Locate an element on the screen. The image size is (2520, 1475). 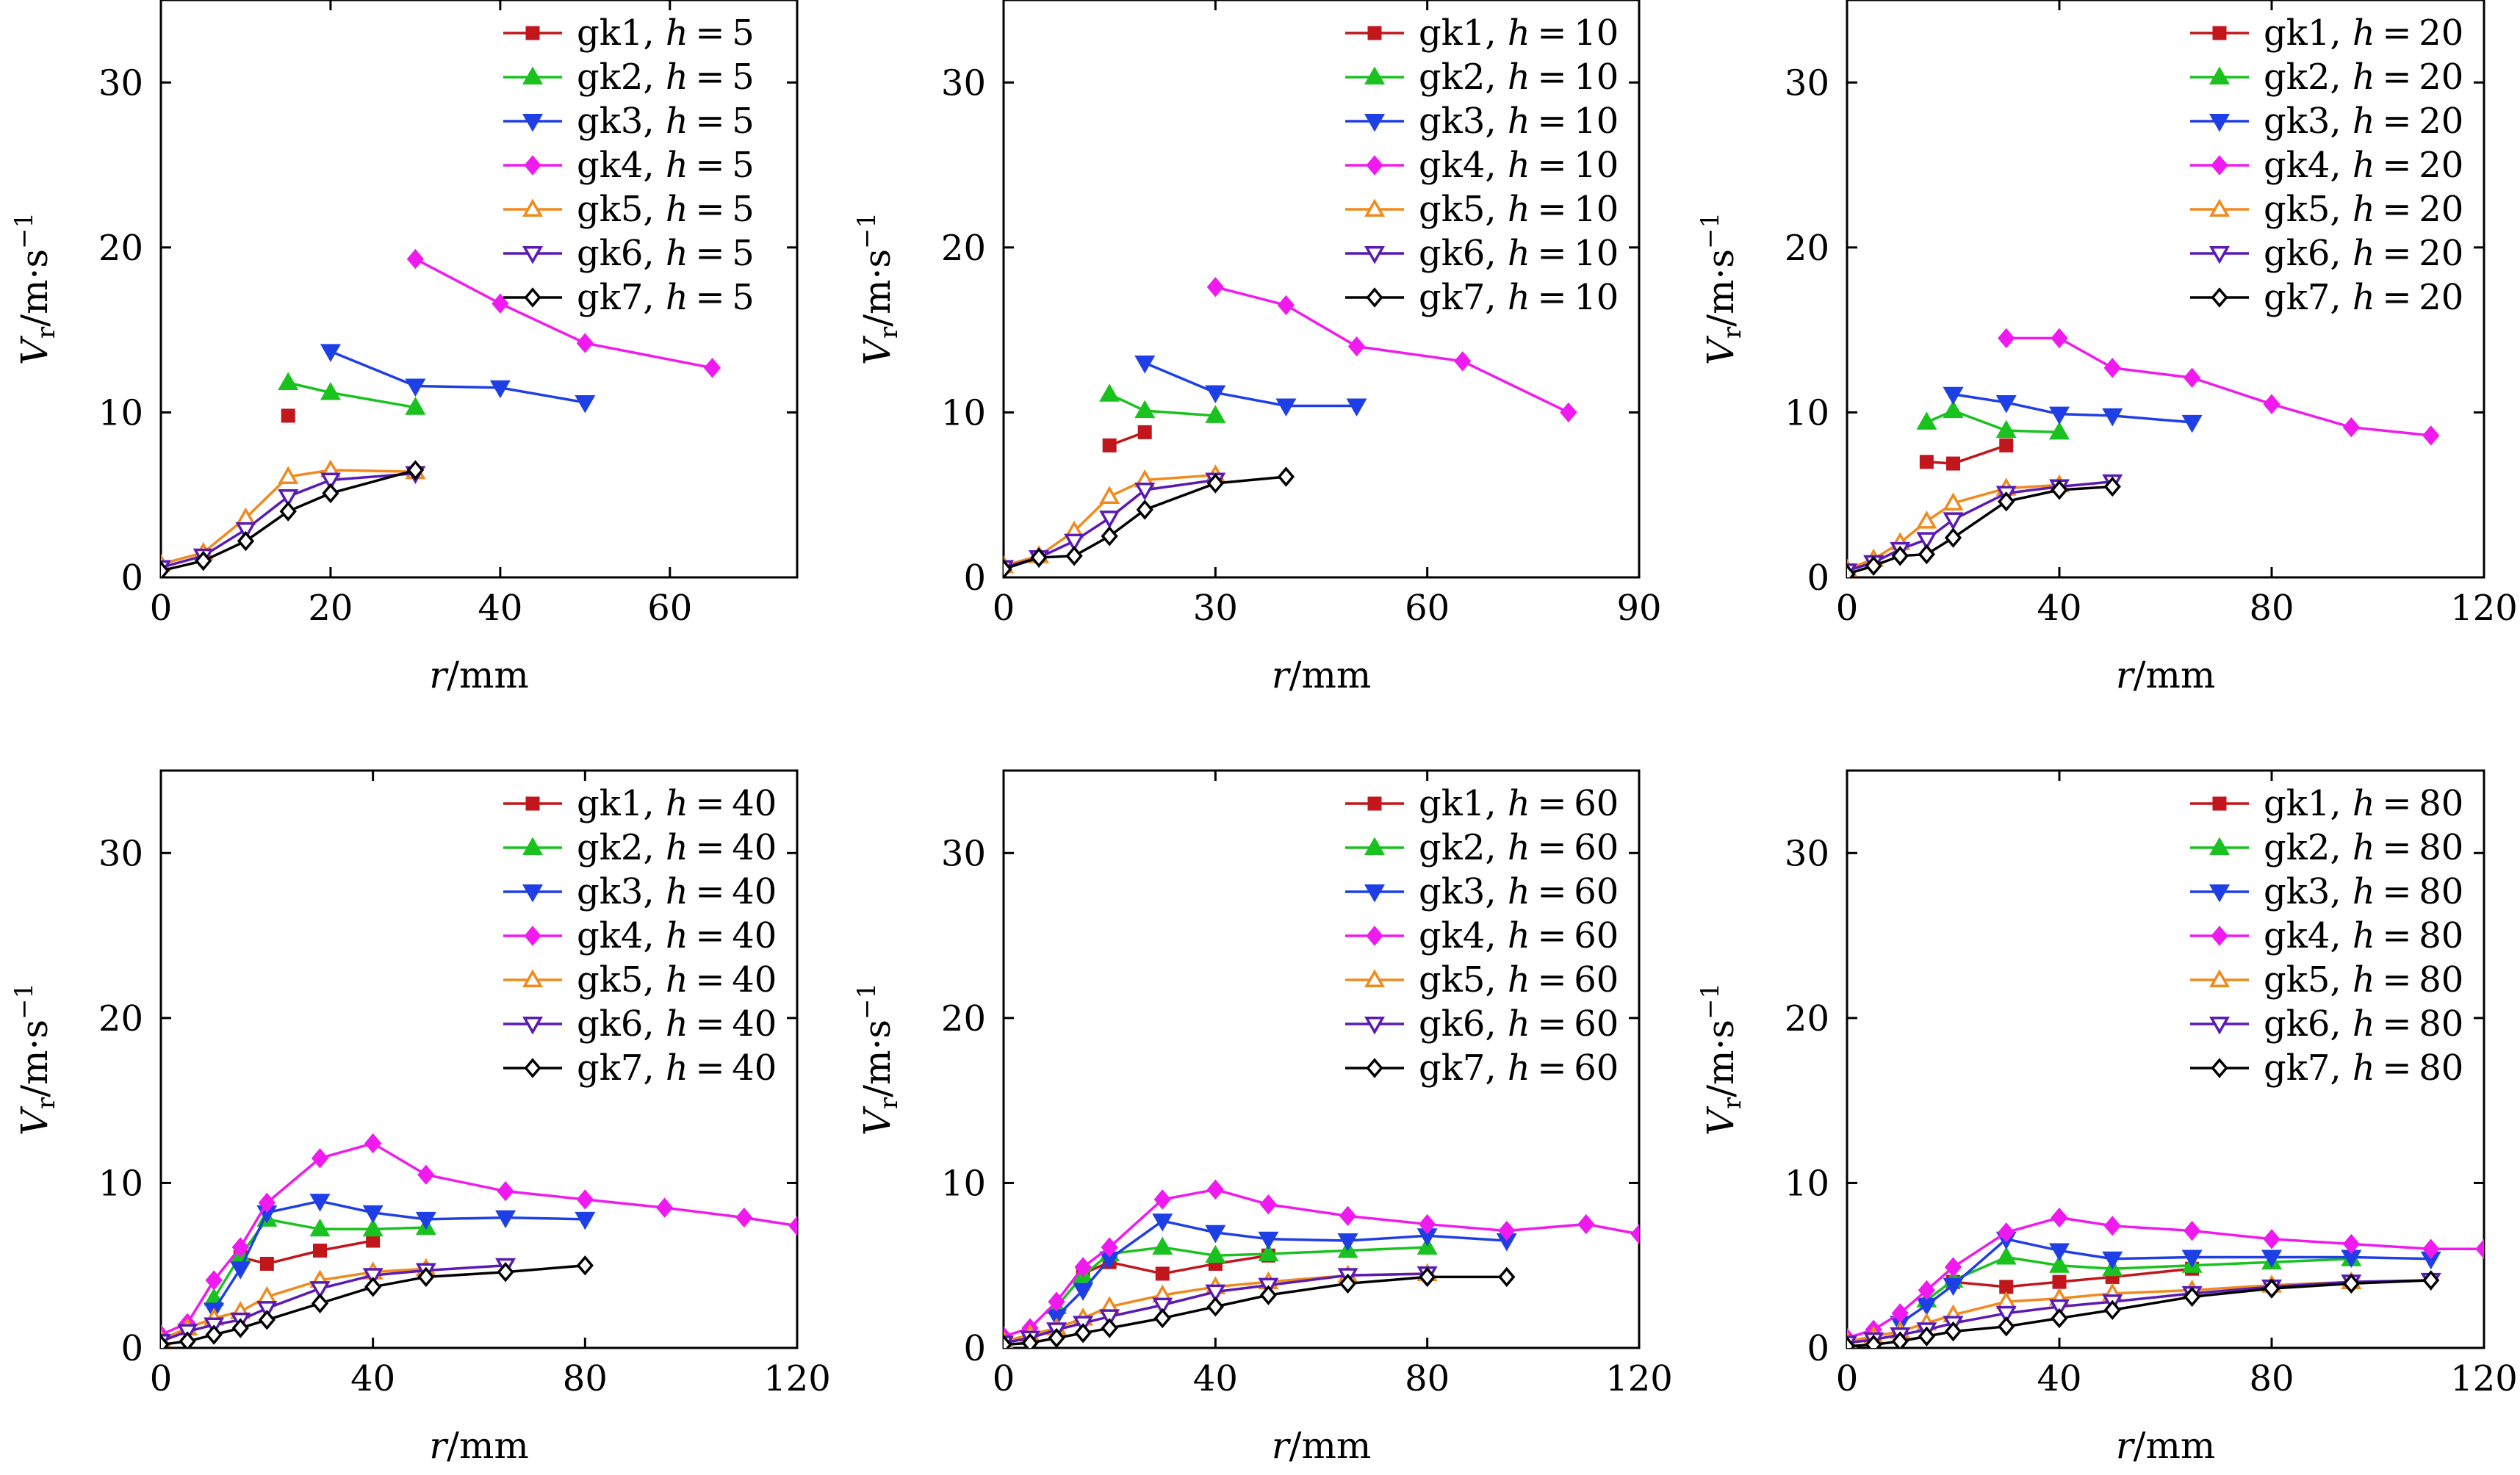
x-tick-label: 120 is located at coordinates (797, 1379).